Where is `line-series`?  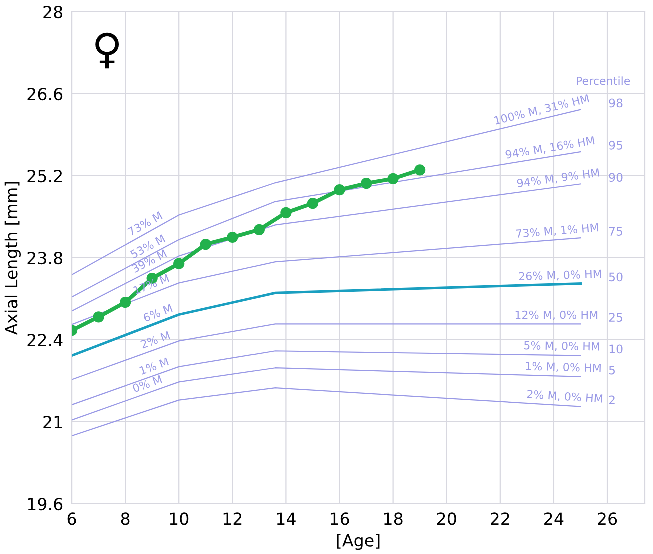
line-series is located at coordinates (327, 378).